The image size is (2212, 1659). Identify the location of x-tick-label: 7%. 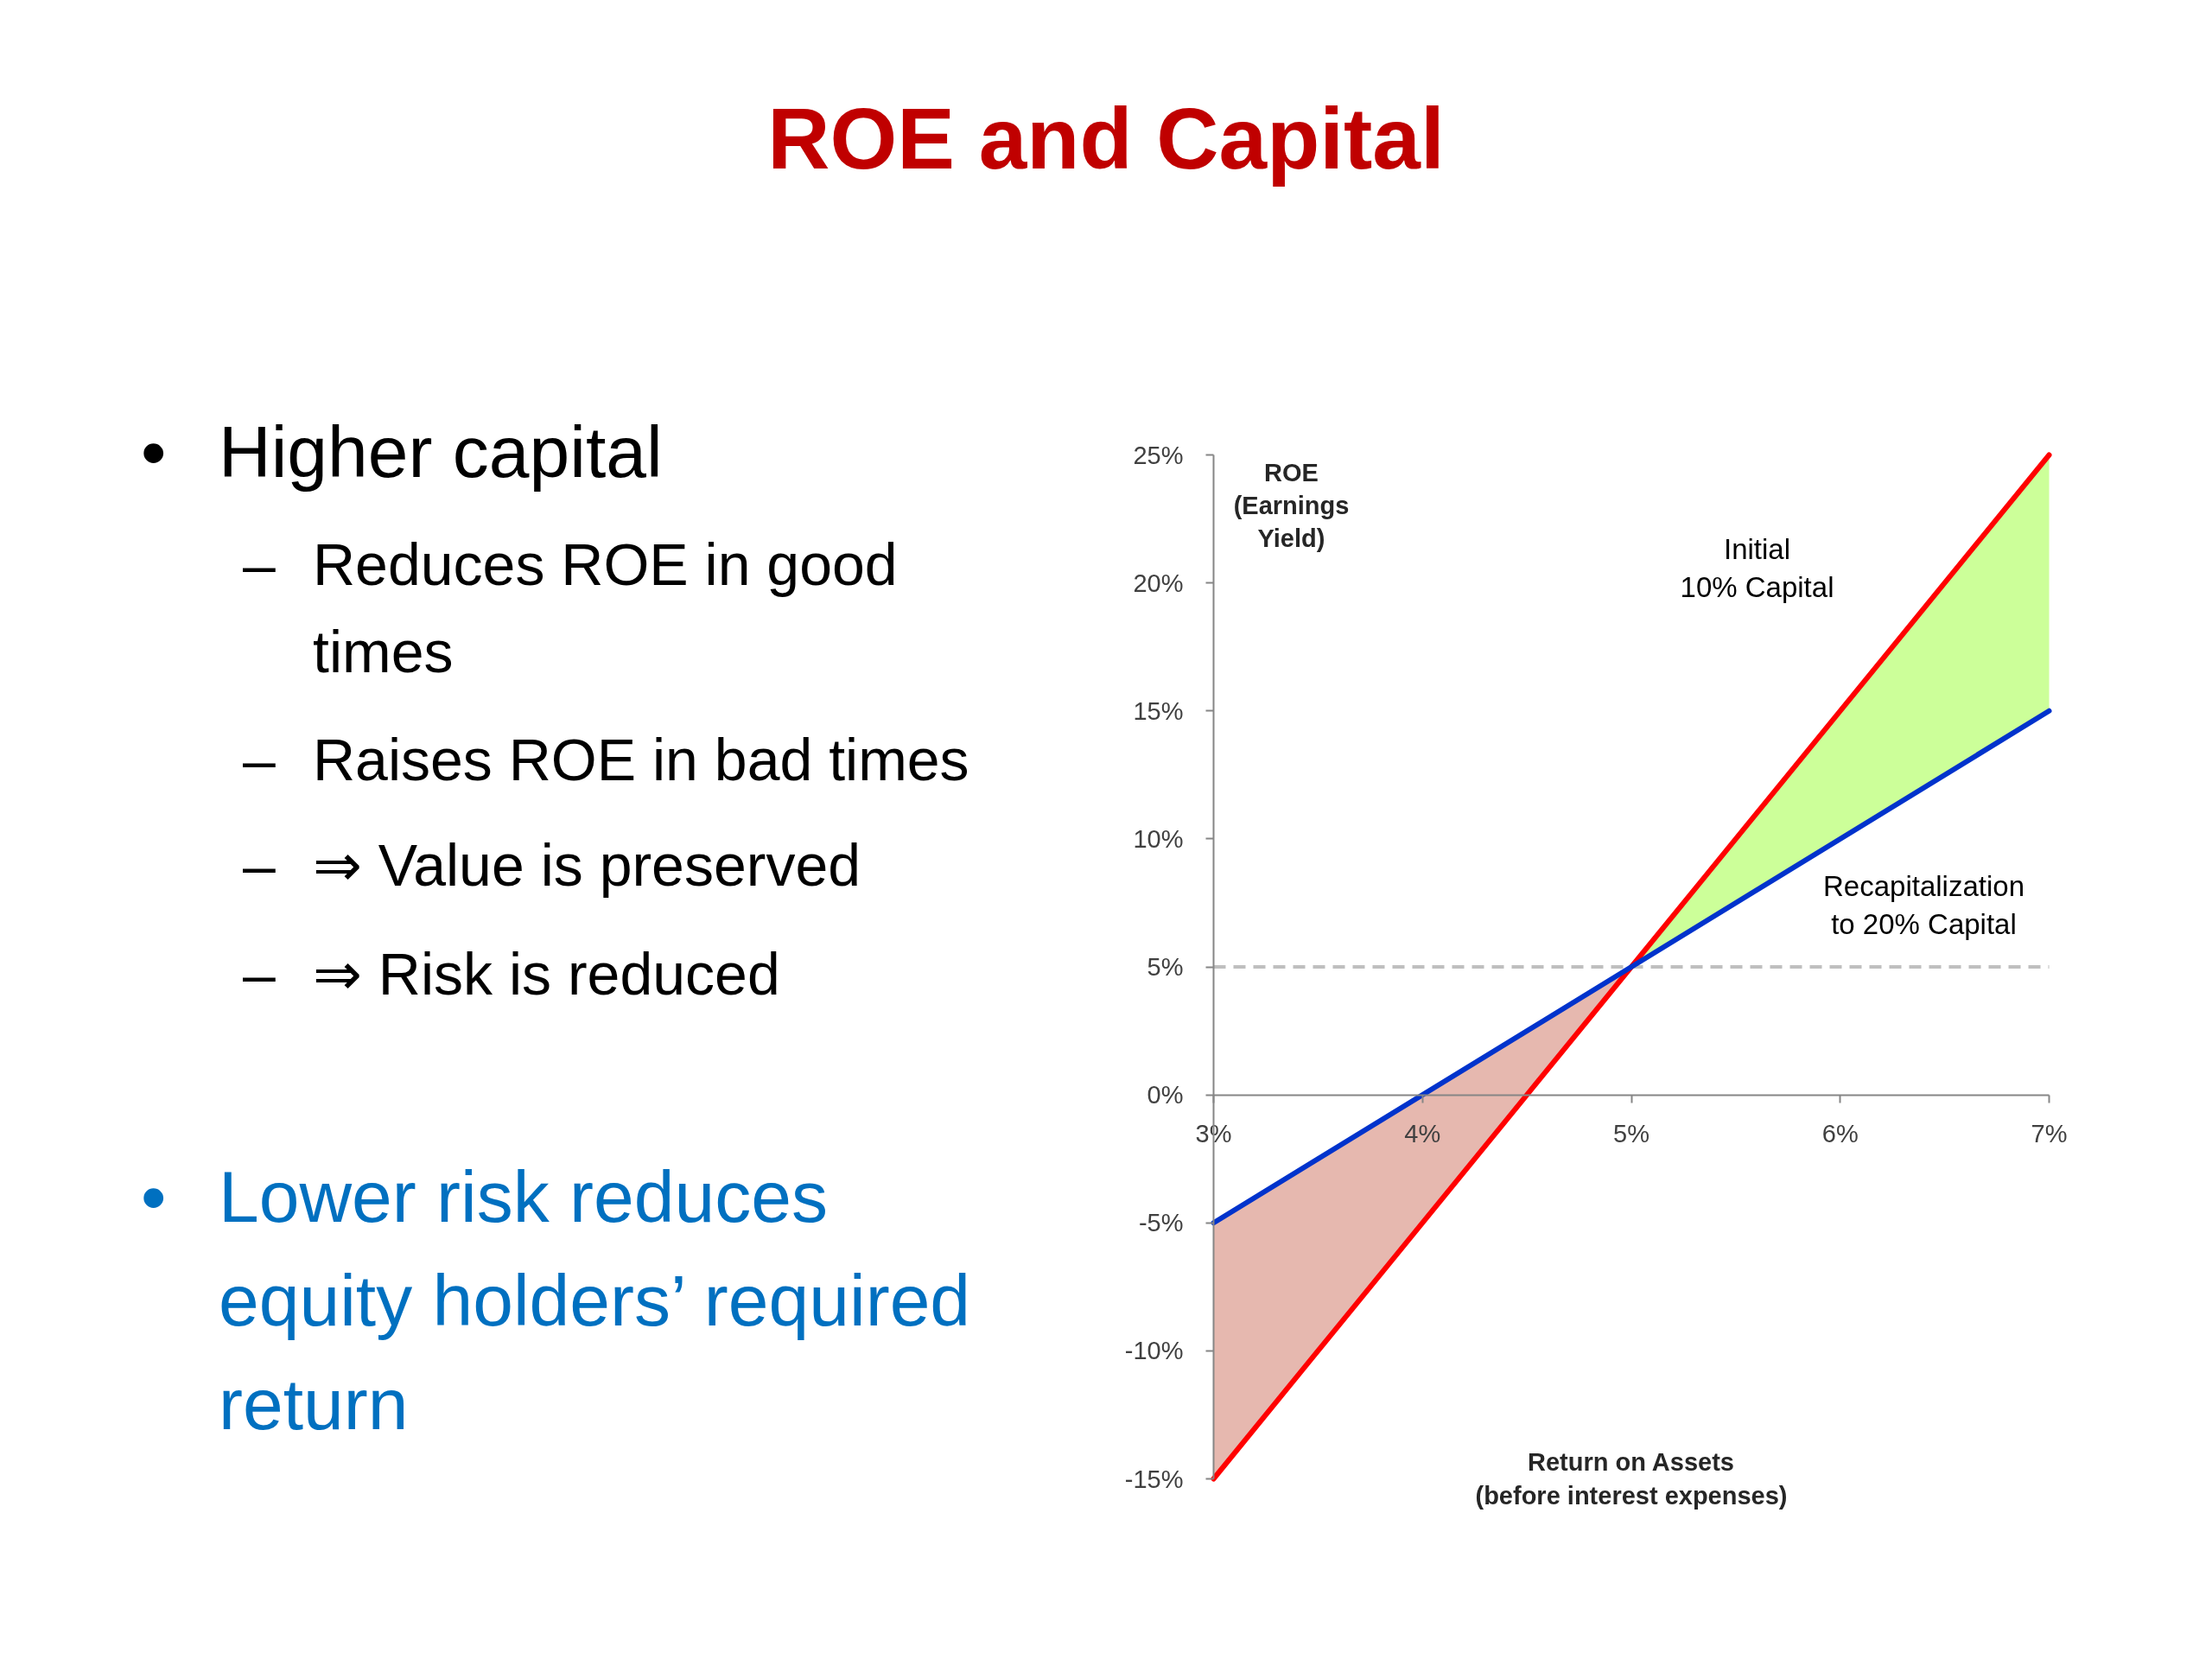
(2049, 1134).